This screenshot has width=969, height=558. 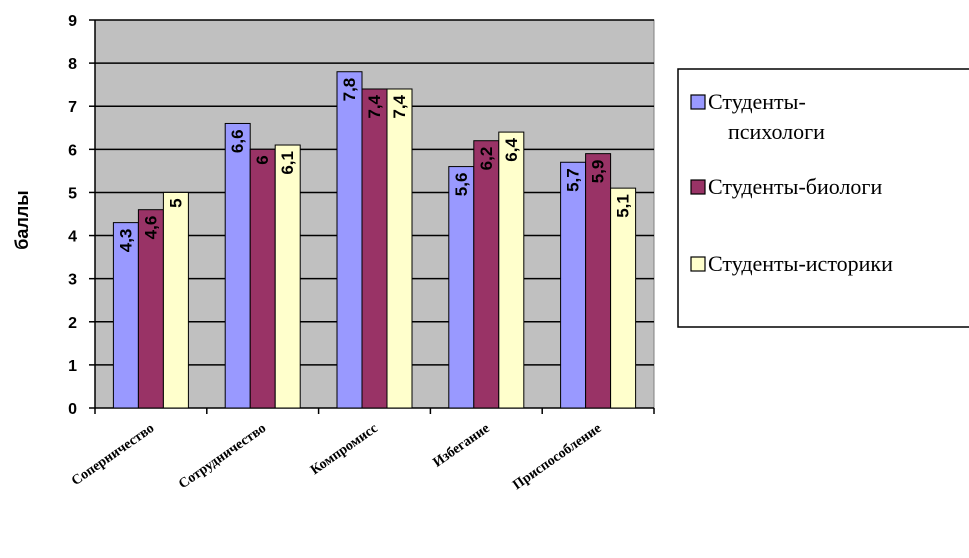 What do you see at coordinates (72, 237) in the screenshot?
I see `y-tick-label: 4` at bounding box center [72, 237].